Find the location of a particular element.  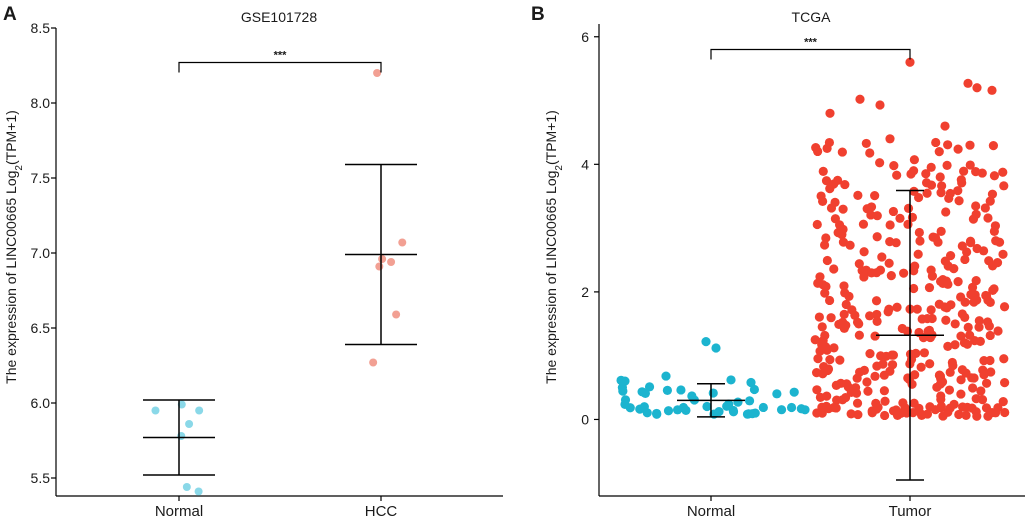

panel-b-x-label-normal: Normal is located at coordinates (711, 511).